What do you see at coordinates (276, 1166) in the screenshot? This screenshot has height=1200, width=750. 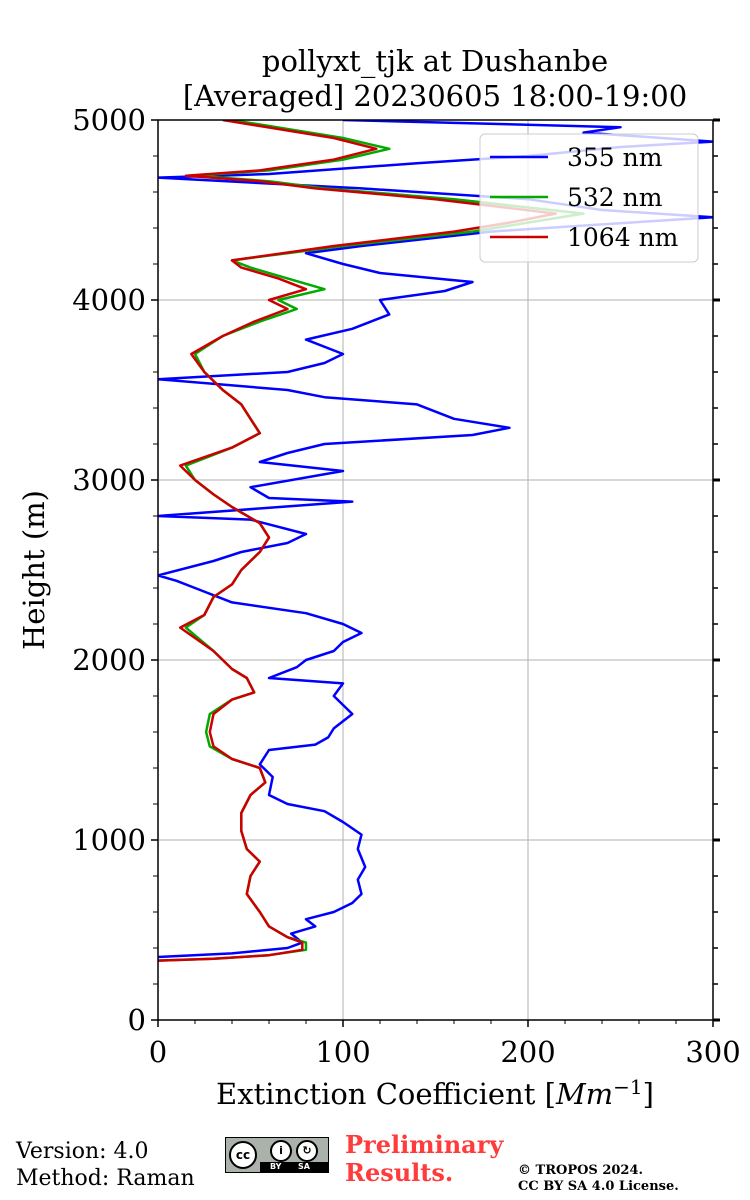 I see `by-label: BY` at bounding box center [276, 1166].